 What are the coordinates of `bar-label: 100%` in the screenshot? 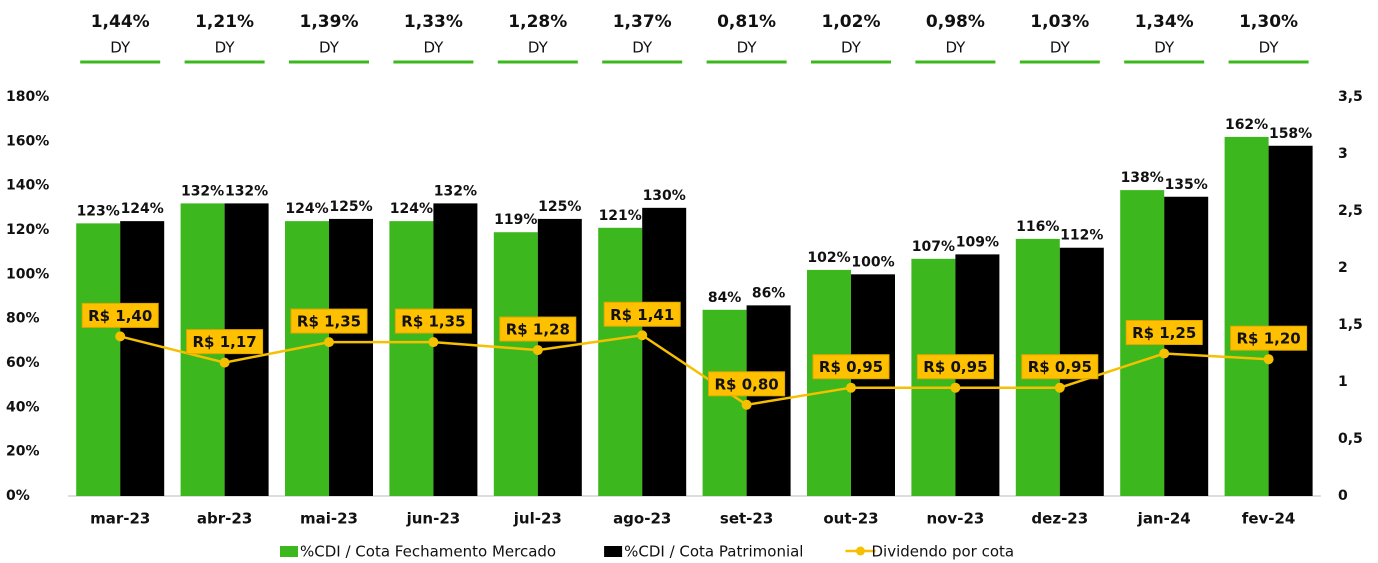 It's located at (872, 262).